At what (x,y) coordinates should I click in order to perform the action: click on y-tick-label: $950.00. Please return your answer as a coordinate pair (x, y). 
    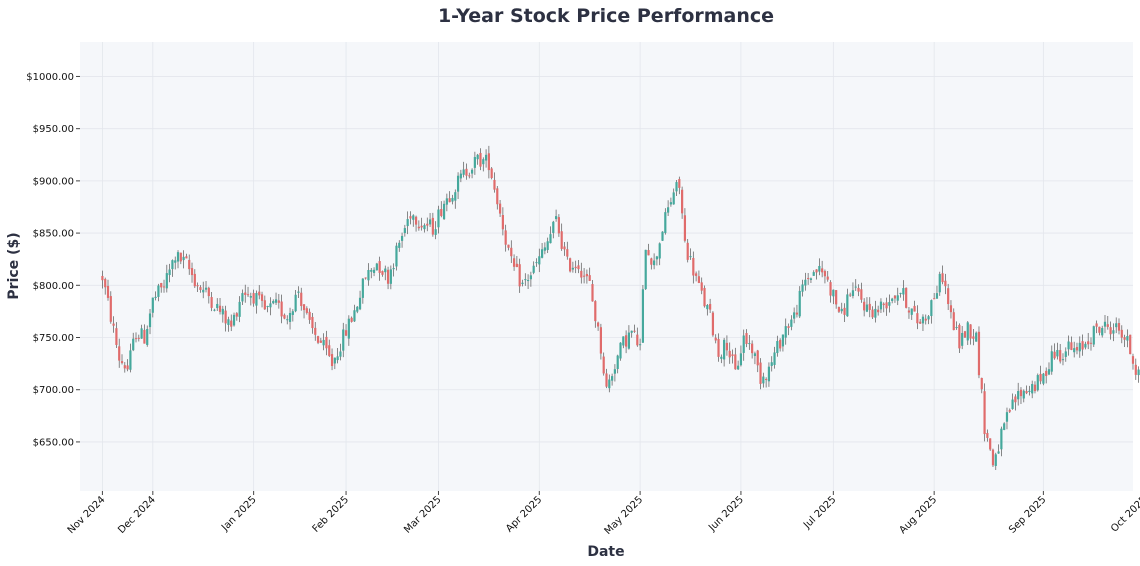
    Looking at the image, I should click on (53, 129).